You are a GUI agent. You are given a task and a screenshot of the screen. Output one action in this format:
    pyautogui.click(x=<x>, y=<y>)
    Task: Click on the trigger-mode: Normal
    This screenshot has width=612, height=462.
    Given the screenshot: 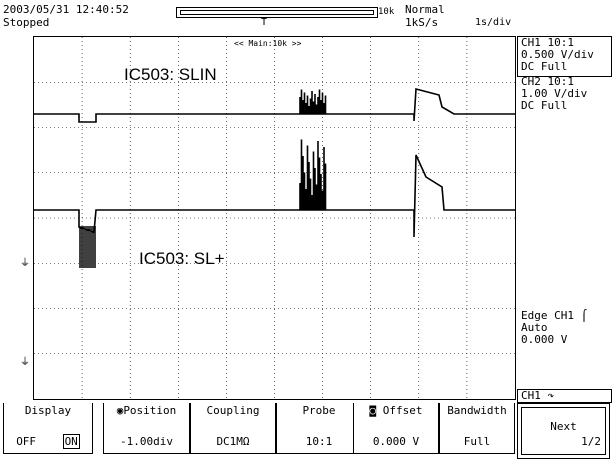 What is the action you would take?
    pyautogui.click(x=425, y=9)
    